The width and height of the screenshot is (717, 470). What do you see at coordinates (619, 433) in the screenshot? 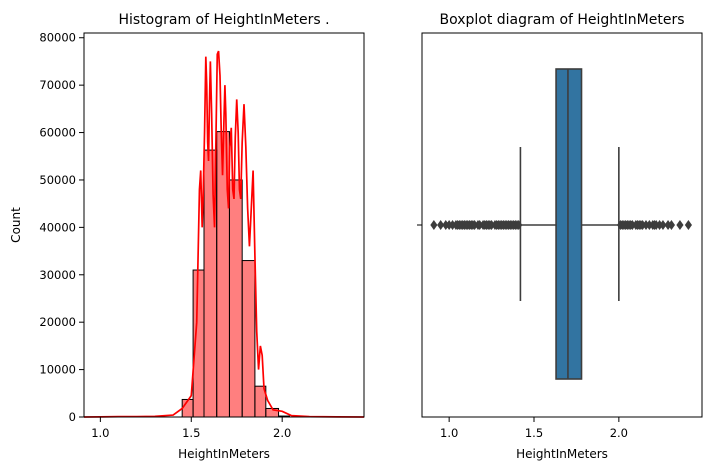
I see `boxplot-x-tick-label: 2.0` at bounding box center [619, 433].